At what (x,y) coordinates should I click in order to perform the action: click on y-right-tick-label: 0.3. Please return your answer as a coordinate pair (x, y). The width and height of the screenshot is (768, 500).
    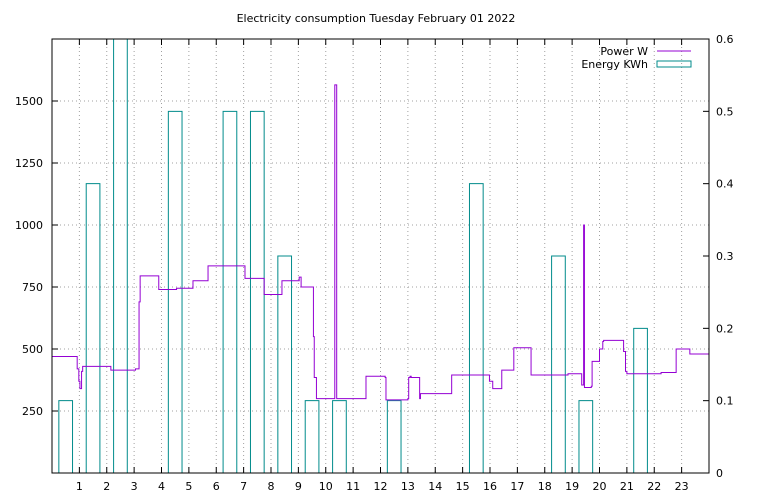
    Looking at the image, I should click on (725, 256).